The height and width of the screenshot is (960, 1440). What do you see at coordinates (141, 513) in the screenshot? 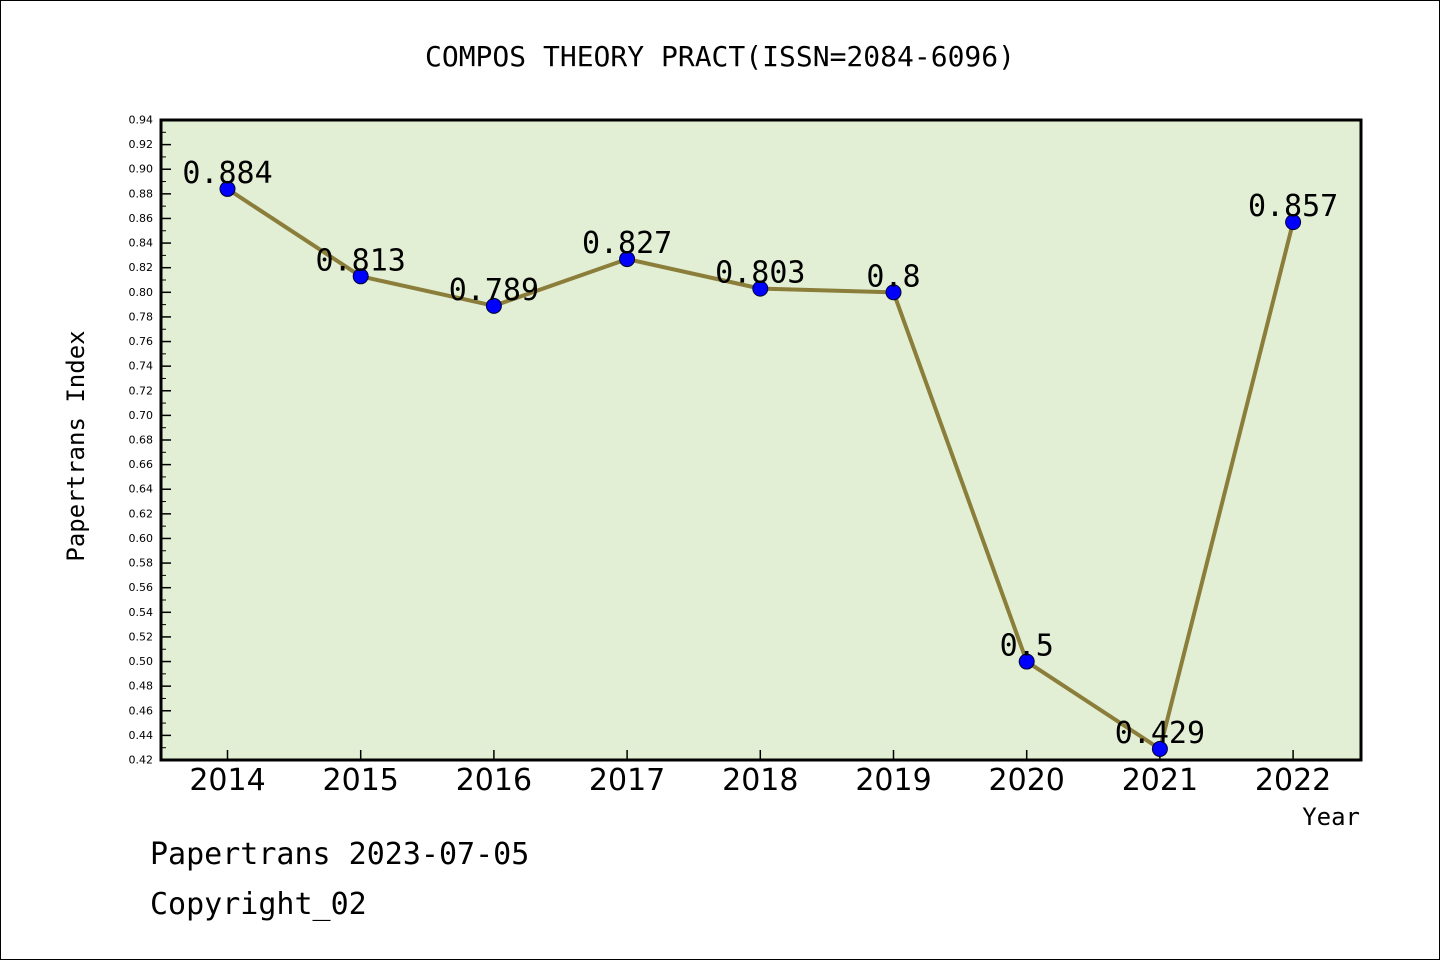
I see `y-tick-label: 0.62` at bounding box center [141, 513].